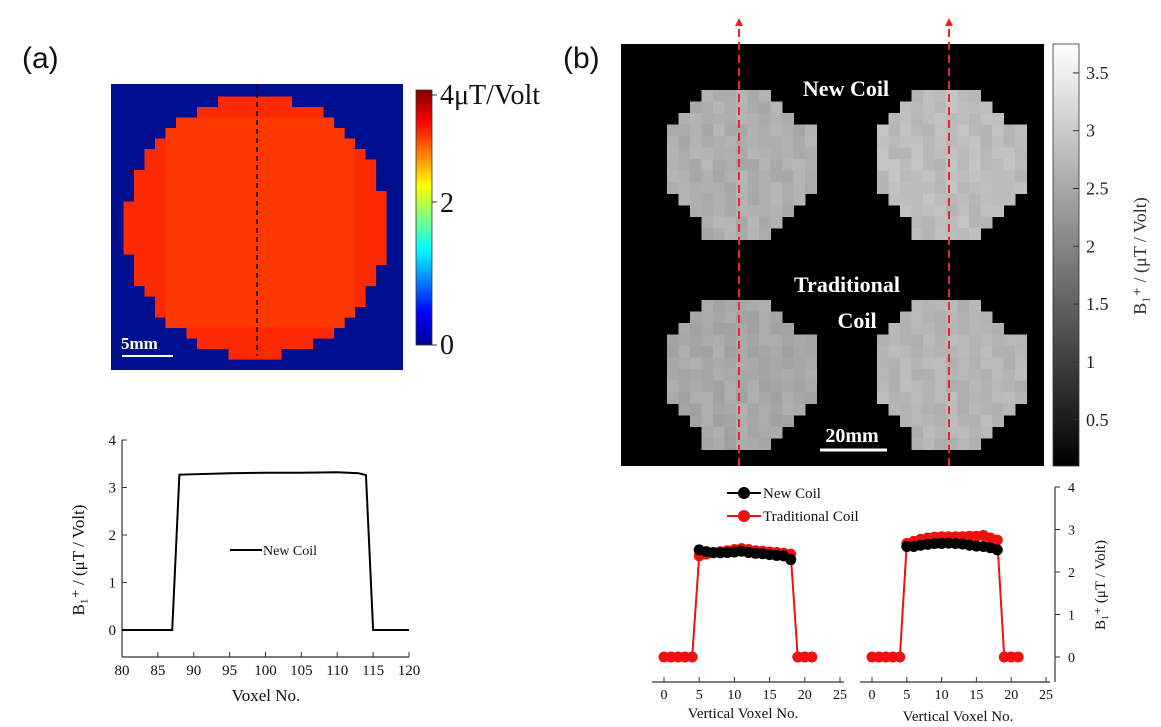  Describe the element at coordinates (447, 345) in the screenshot. I see `a-colorbar-tick-label: 0` at that location.